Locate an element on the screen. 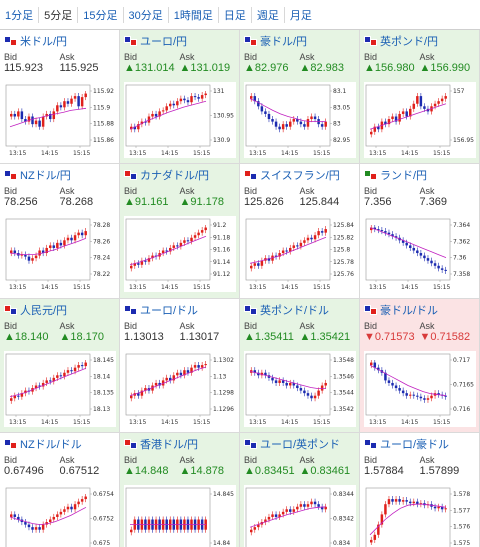  mini-chart: 0.717 0.7165 0.716 13:15 14:15 15:15 is located at coordinates (420, 389).